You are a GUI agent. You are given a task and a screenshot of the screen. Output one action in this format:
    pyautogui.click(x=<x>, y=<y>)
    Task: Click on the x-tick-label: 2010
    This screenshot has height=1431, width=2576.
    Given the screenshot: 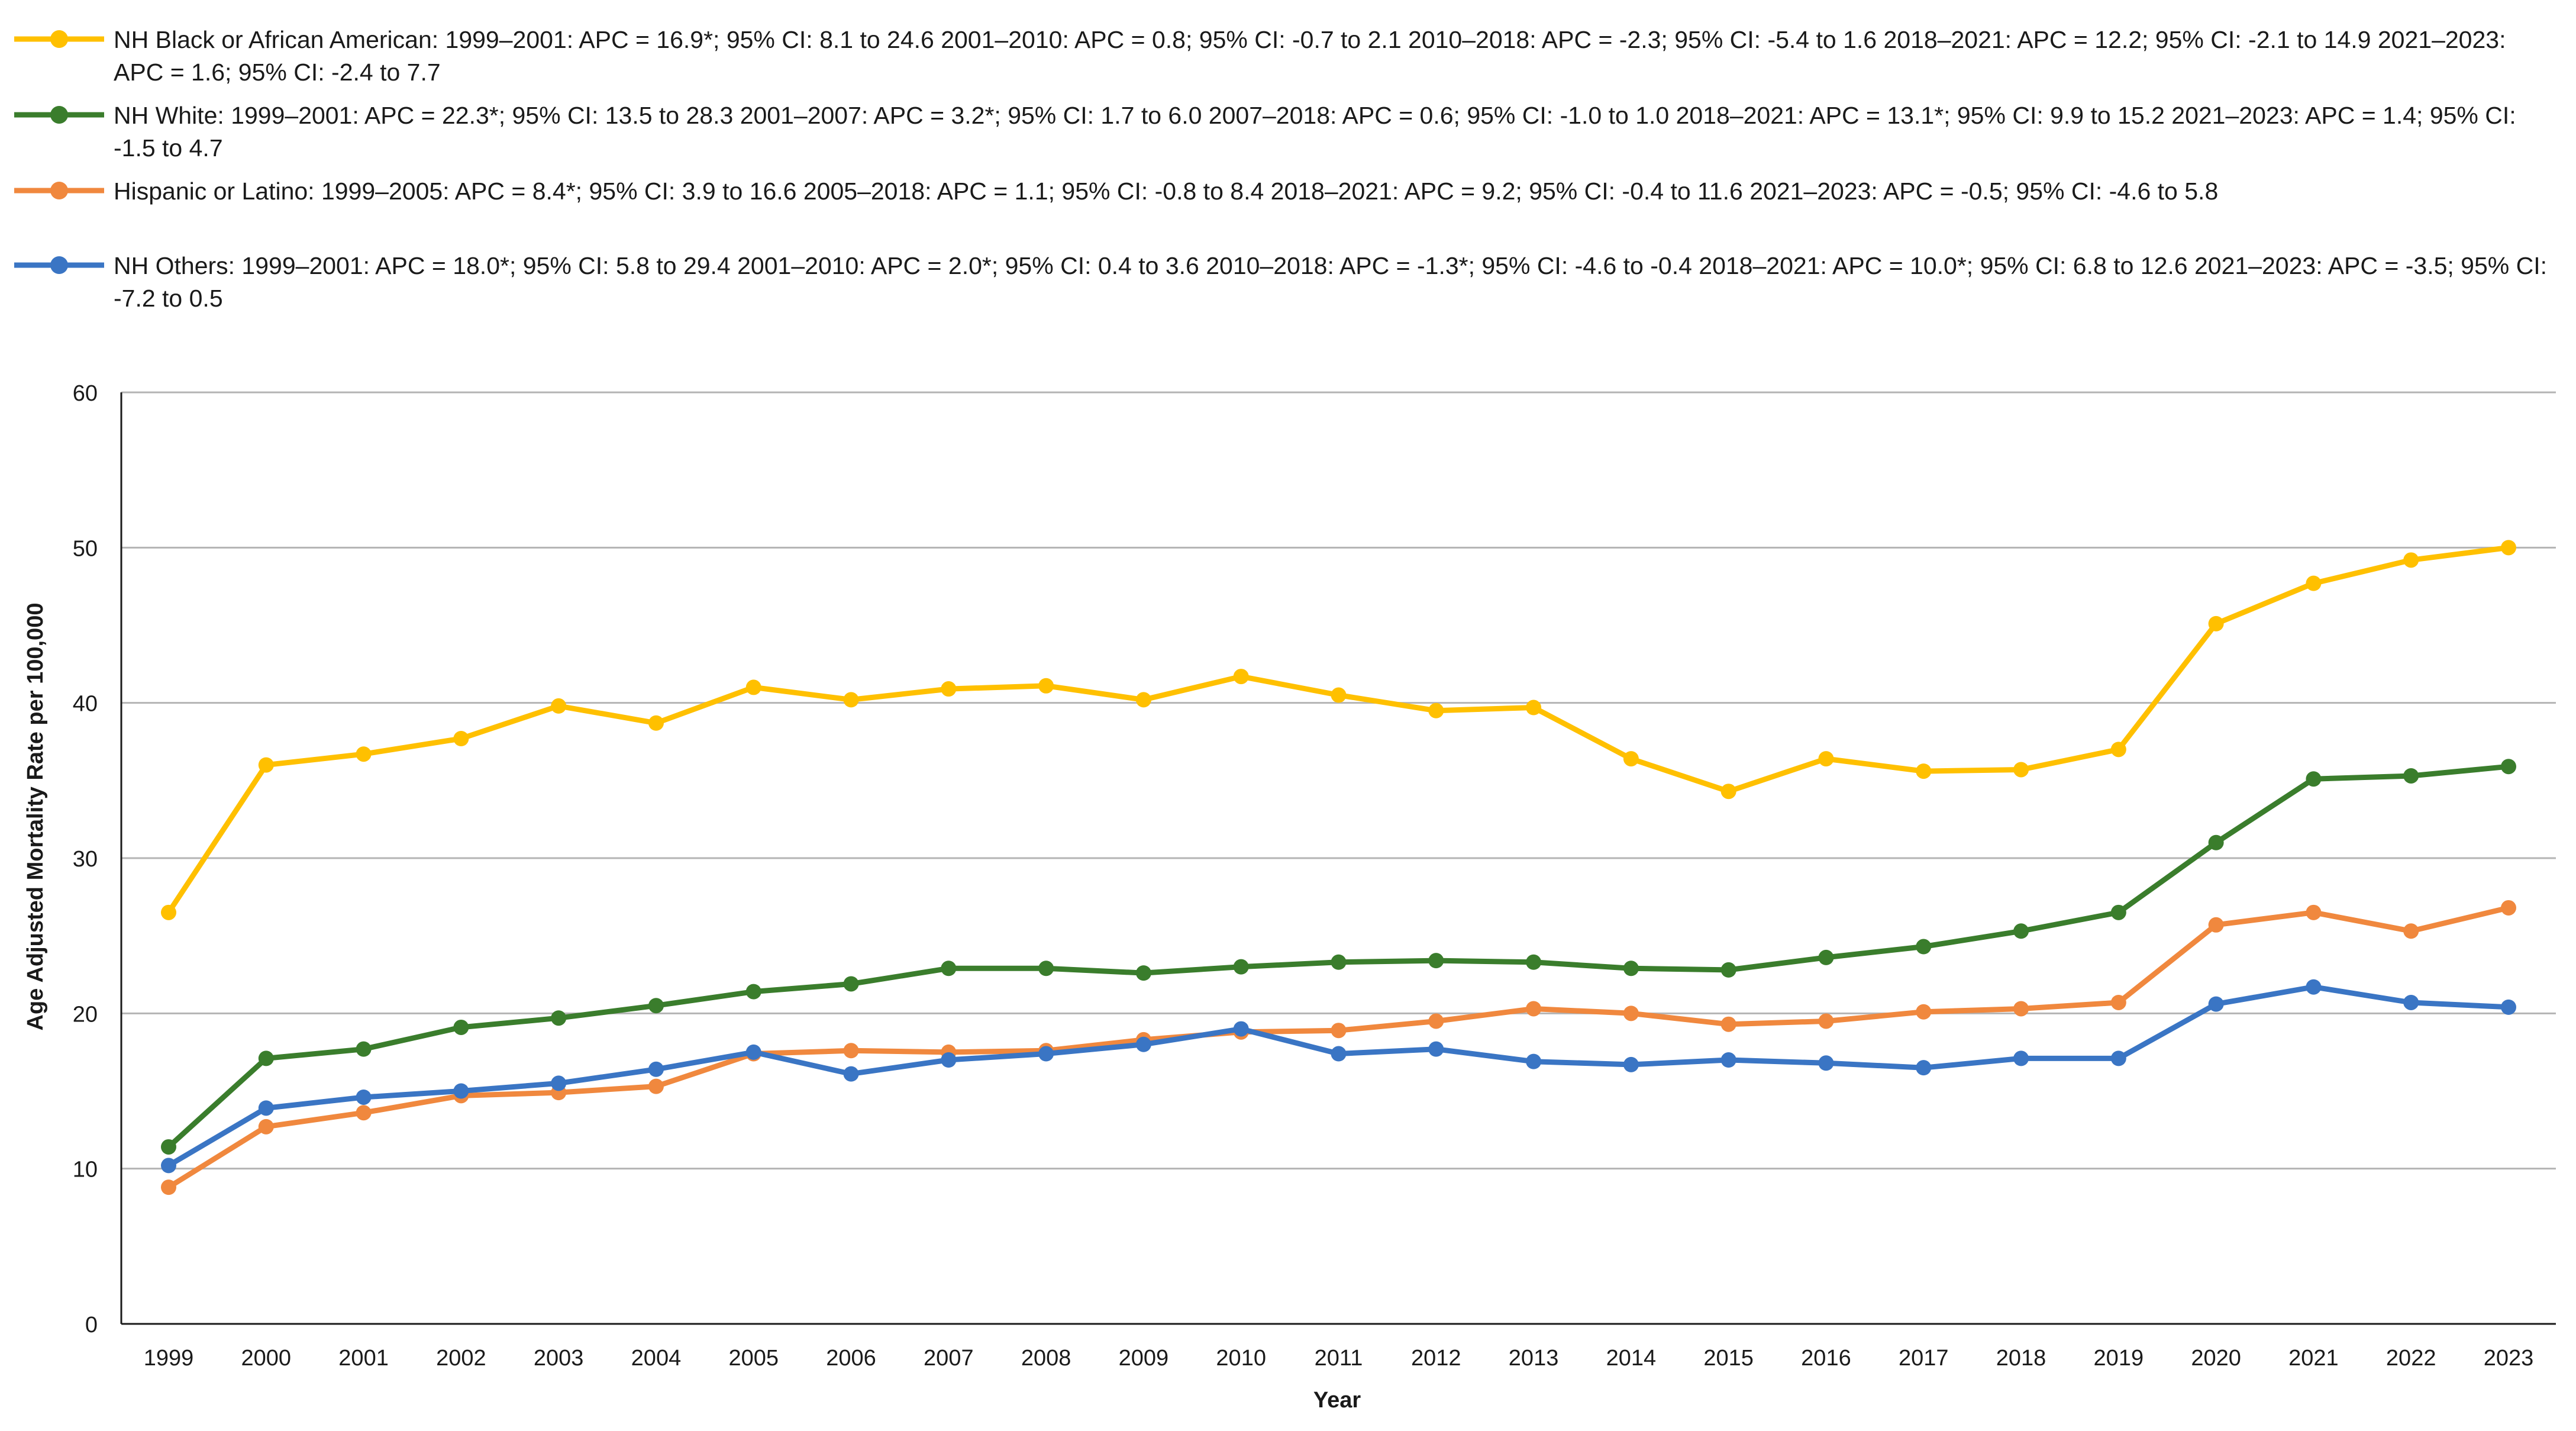 What is the action you would take?
    pyautogui.click(x=1241, y=1358)
    